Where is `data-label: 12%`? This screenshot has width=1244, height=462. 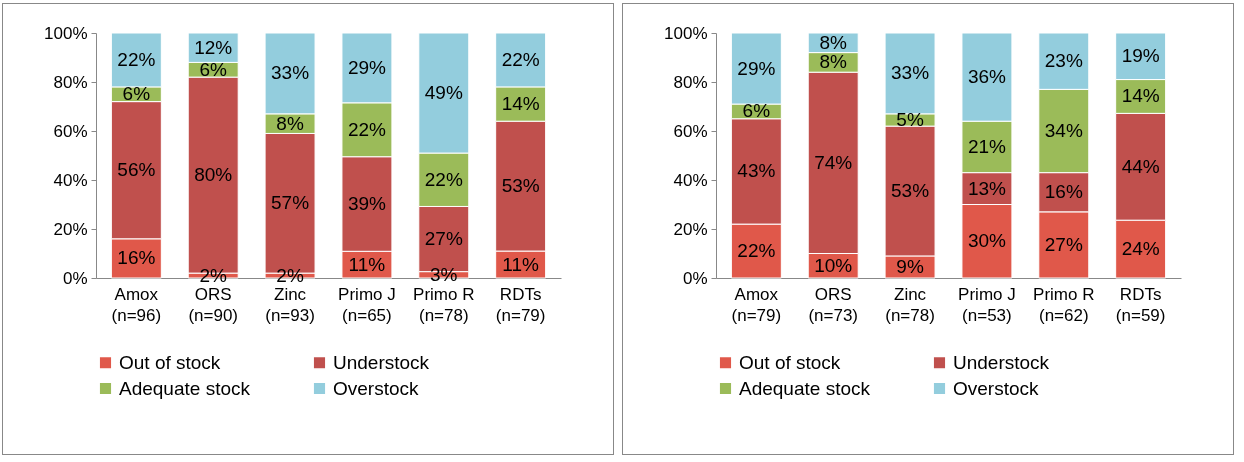
data-label: 12% is located at coordinates (213, 47).